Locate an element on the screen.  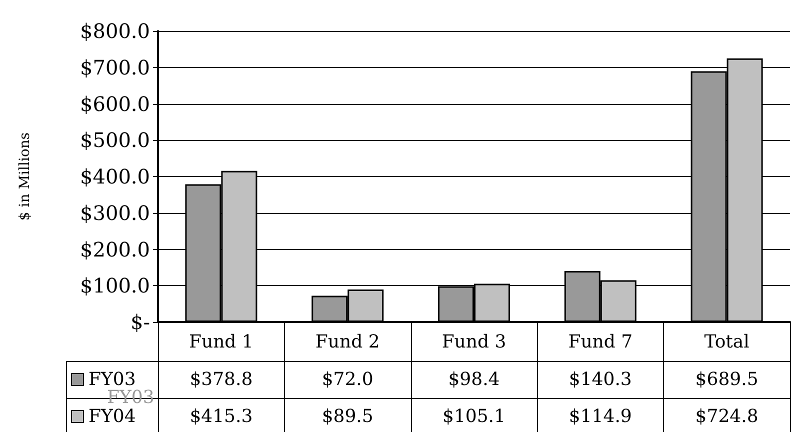
data-label: $89.5 is located at coordinates (348, 416).